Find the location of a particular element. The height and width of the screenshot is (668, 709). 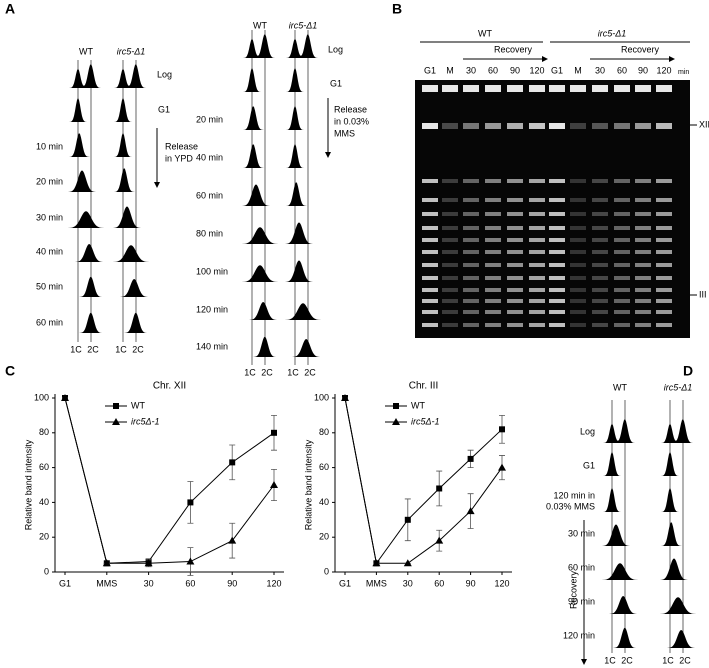

annotation: MMS is located at coordinates (344, 133).